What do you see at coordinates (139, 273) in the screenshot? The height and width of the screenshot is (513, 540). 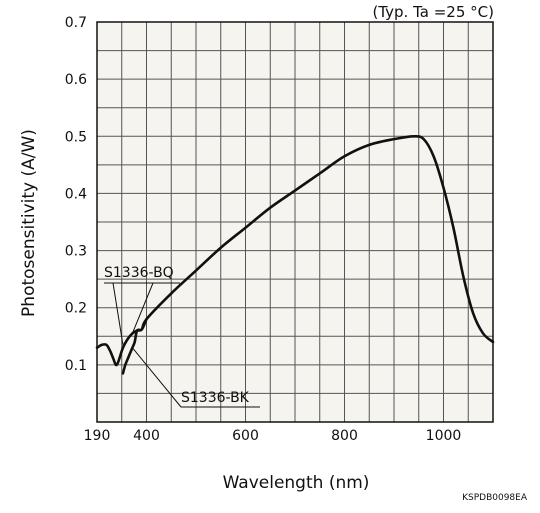 I see `series-label-s1336-bq: S1336-BQ` at bounding box center [139, 273].